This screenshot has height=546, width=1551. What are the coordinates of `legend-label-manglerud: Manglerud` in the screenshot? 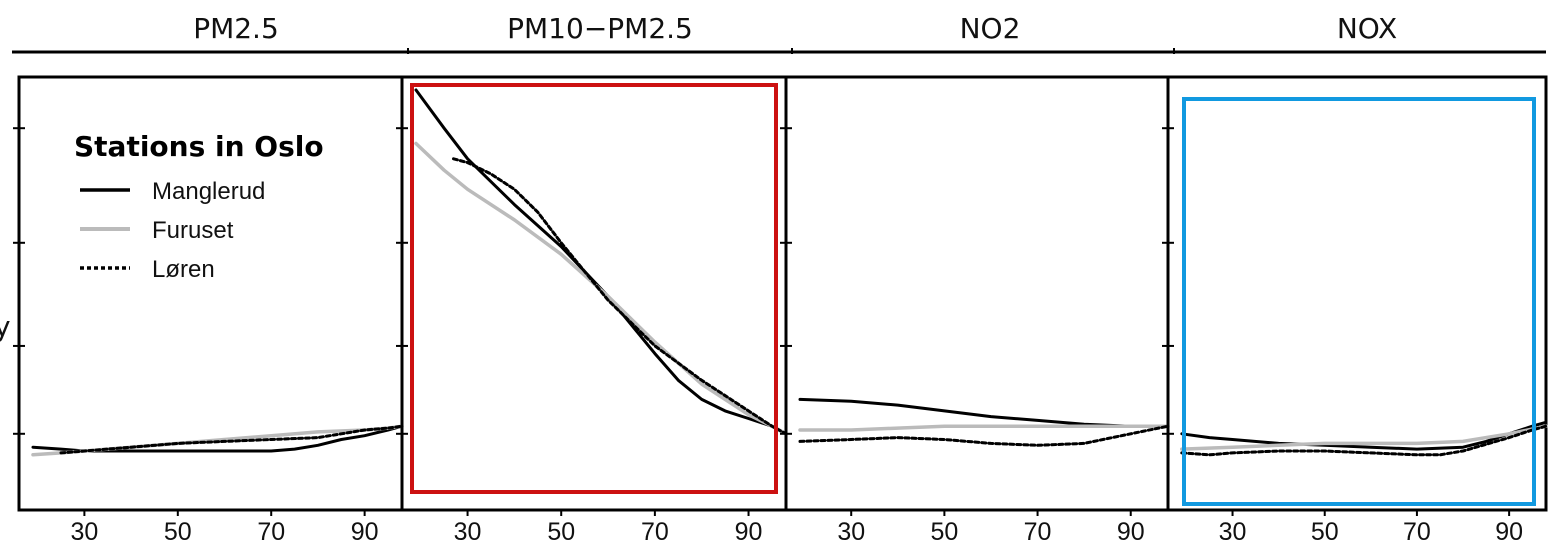 It's located at (208, 191).